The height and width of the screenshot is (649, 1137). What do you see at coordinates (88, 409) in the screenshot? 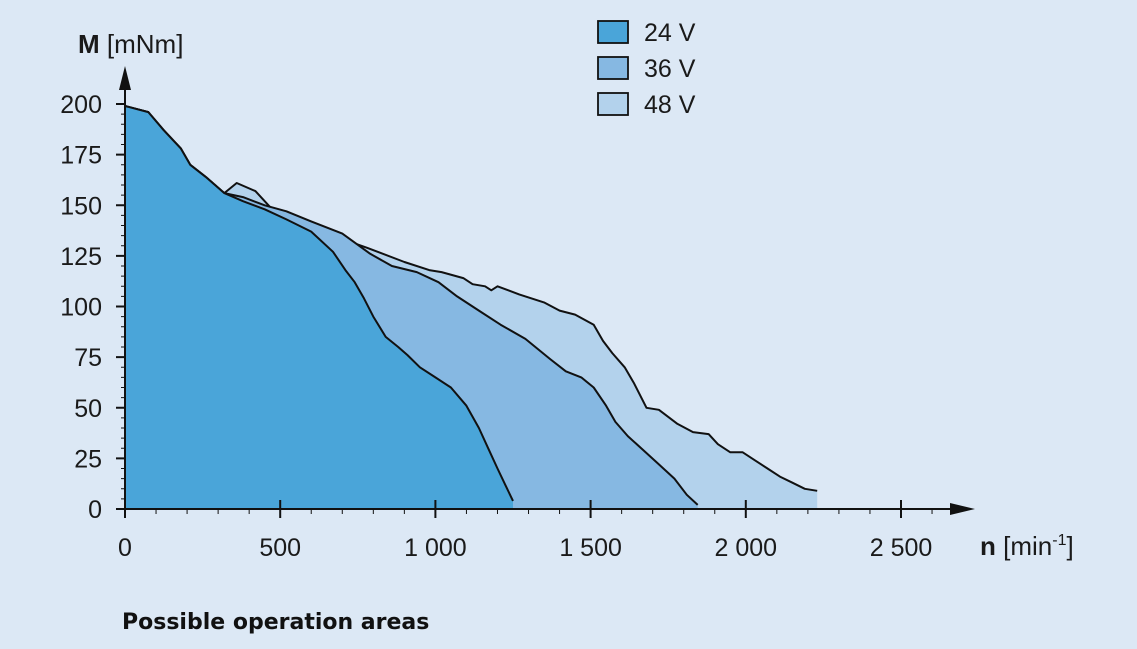
I see `y-tick-label: 50` at bounding box center [88, 409].